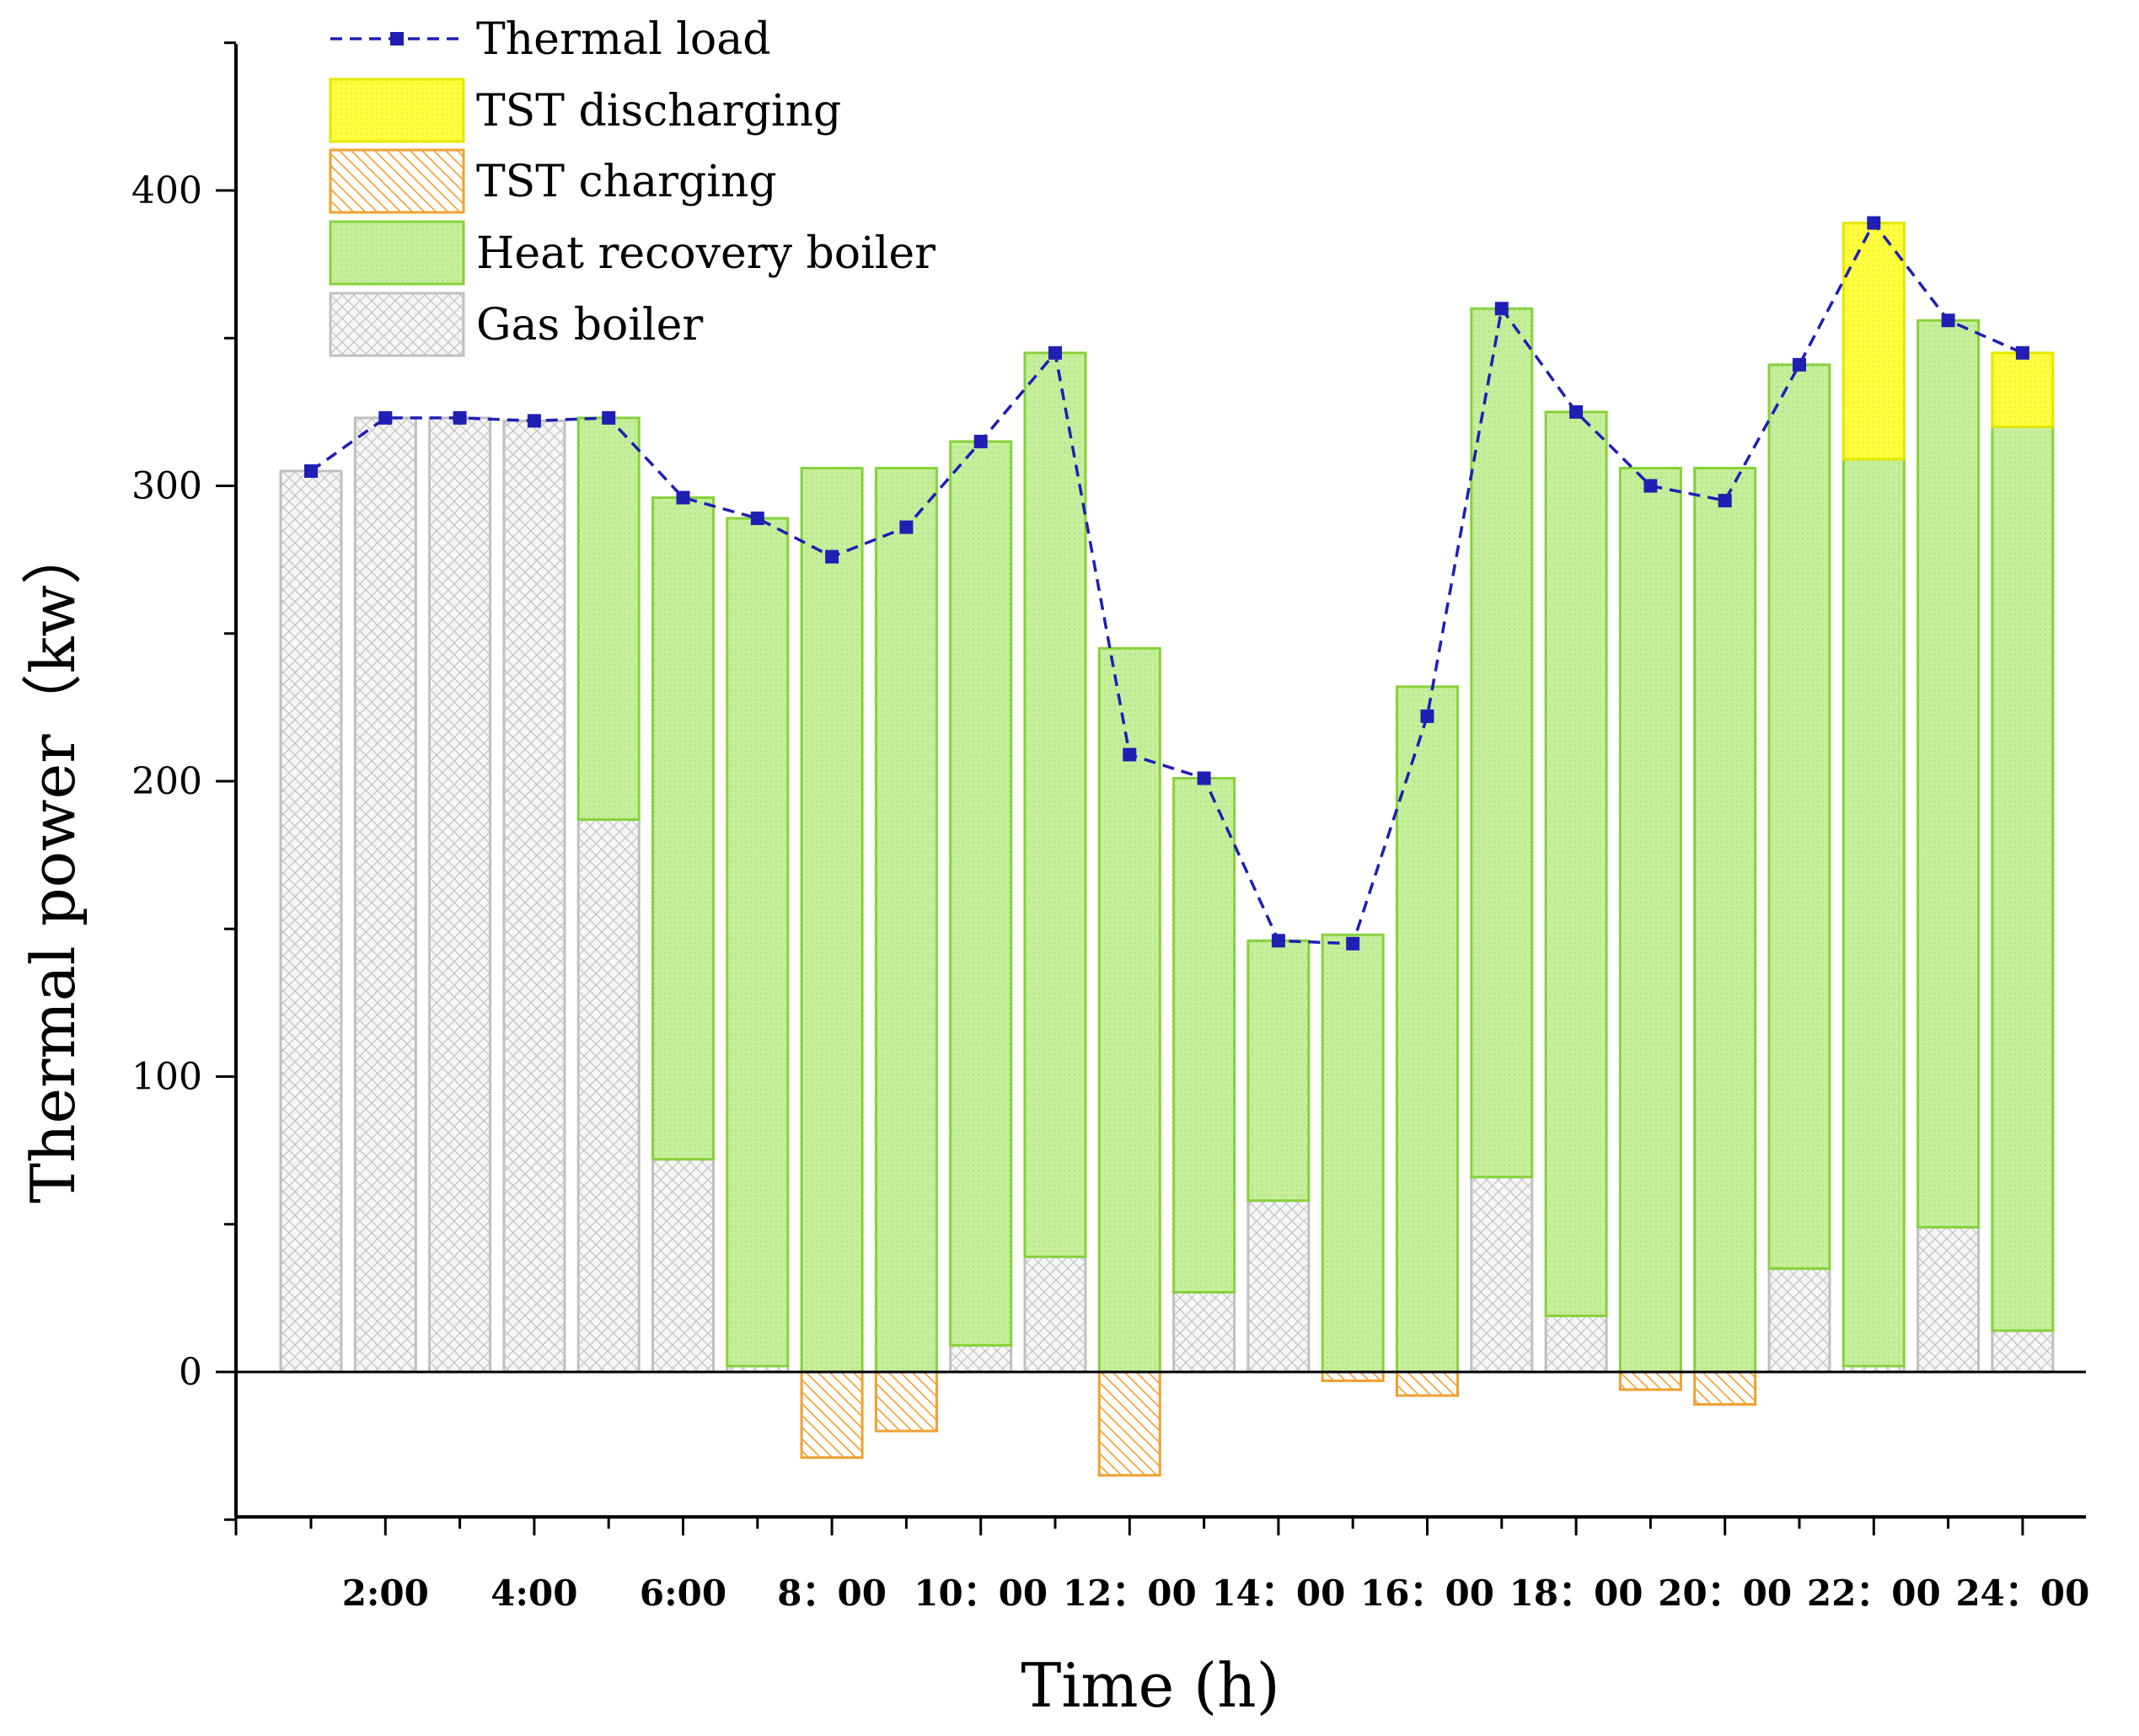  Describe the element at coordinates (623, 39) in the screenshot. I see `legend-label: Thermal load` at that location.